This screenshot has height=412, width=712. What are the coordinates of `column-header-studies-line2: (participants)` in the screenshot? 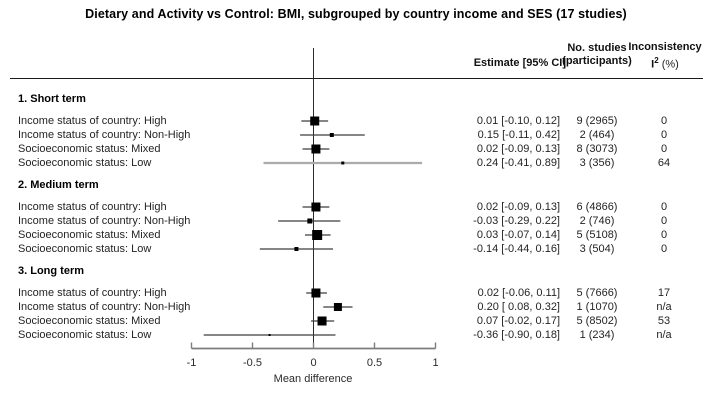 It's located at (597, 61).